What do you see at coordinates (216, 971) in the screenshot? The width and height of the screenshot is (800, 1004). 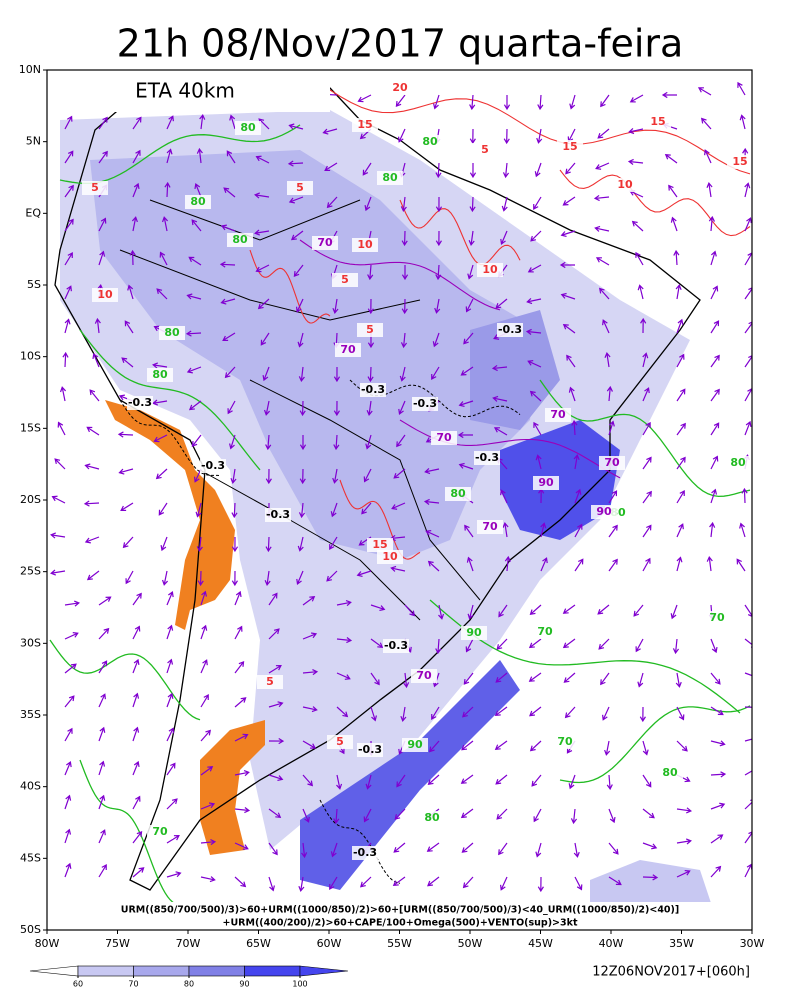 I see `colorbar-segment` at bounding box center [216, 971].